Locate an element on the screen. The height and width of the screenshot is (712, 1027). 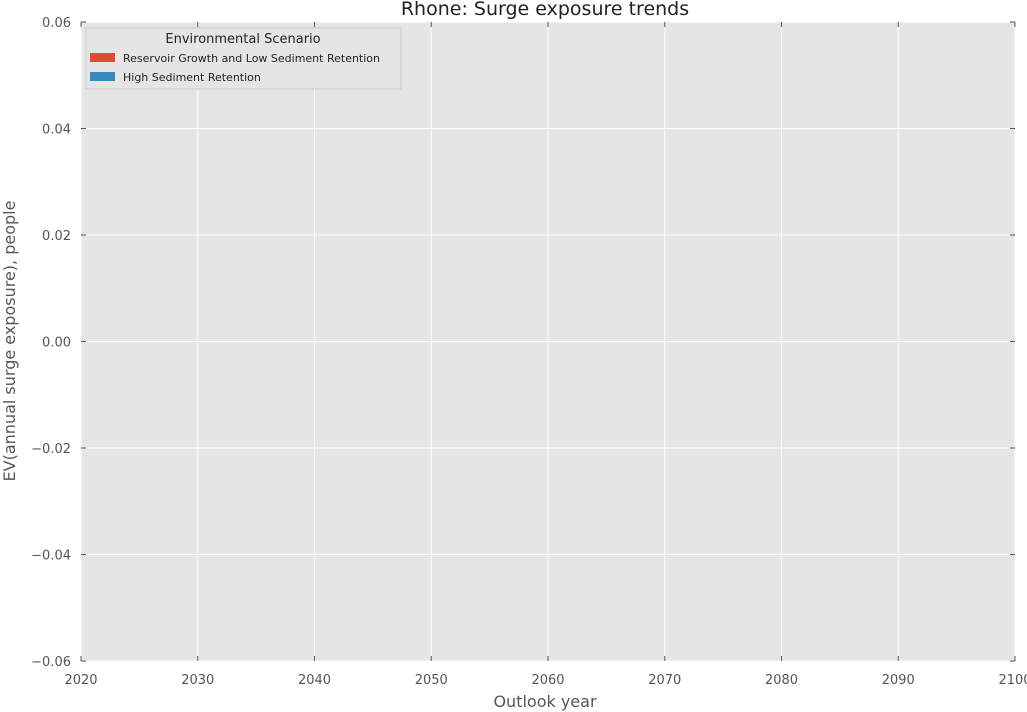
legend-box is located at coordinates (243, 58).